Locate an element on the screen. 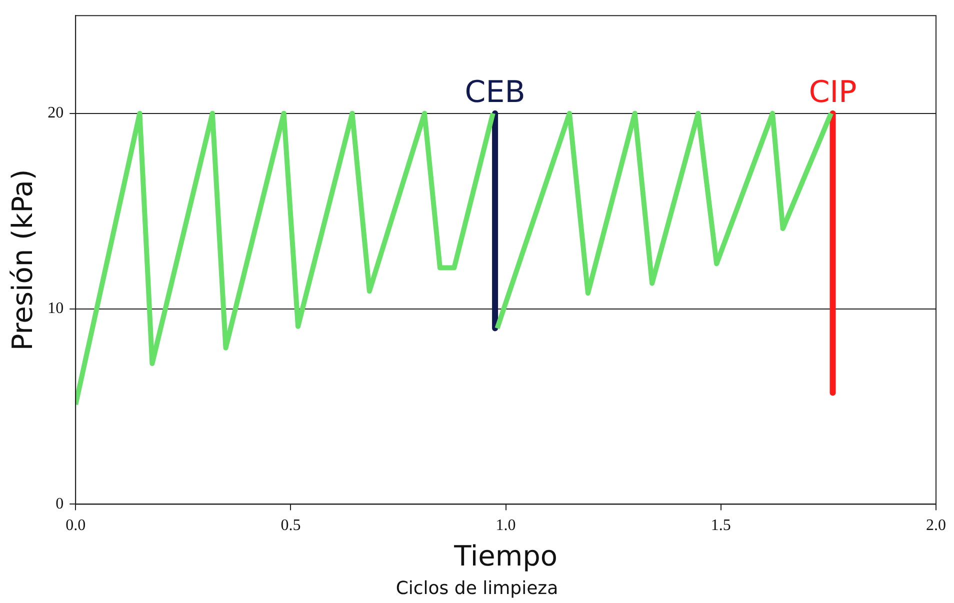 This screenshot has width=954, height=603. y-axis-title: Presión (kPa) is located at coordinates (23, 260).